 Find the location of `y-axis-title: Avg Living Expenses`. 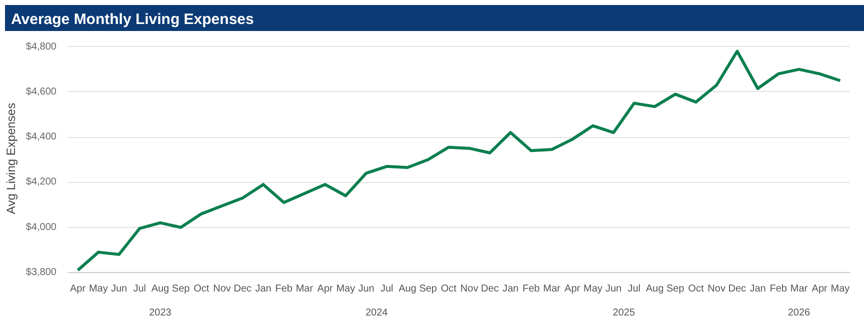

y-axis-title: Avg Living Expenses is located at coordinates (11, 158).